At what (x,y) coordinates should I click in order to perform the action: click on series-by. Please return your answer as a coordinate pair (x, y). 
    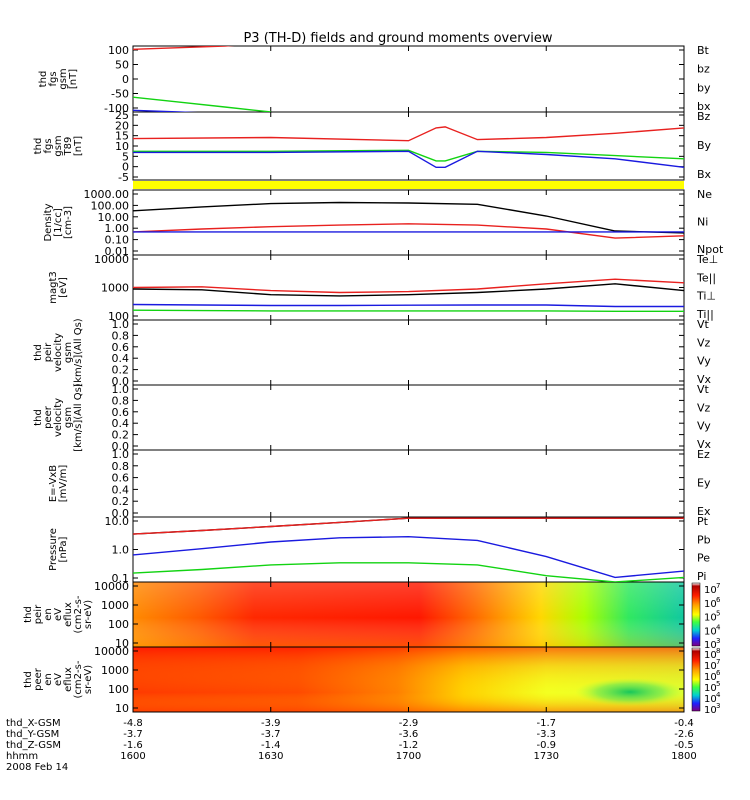
    Looking at the image, I should click on (408, 155).